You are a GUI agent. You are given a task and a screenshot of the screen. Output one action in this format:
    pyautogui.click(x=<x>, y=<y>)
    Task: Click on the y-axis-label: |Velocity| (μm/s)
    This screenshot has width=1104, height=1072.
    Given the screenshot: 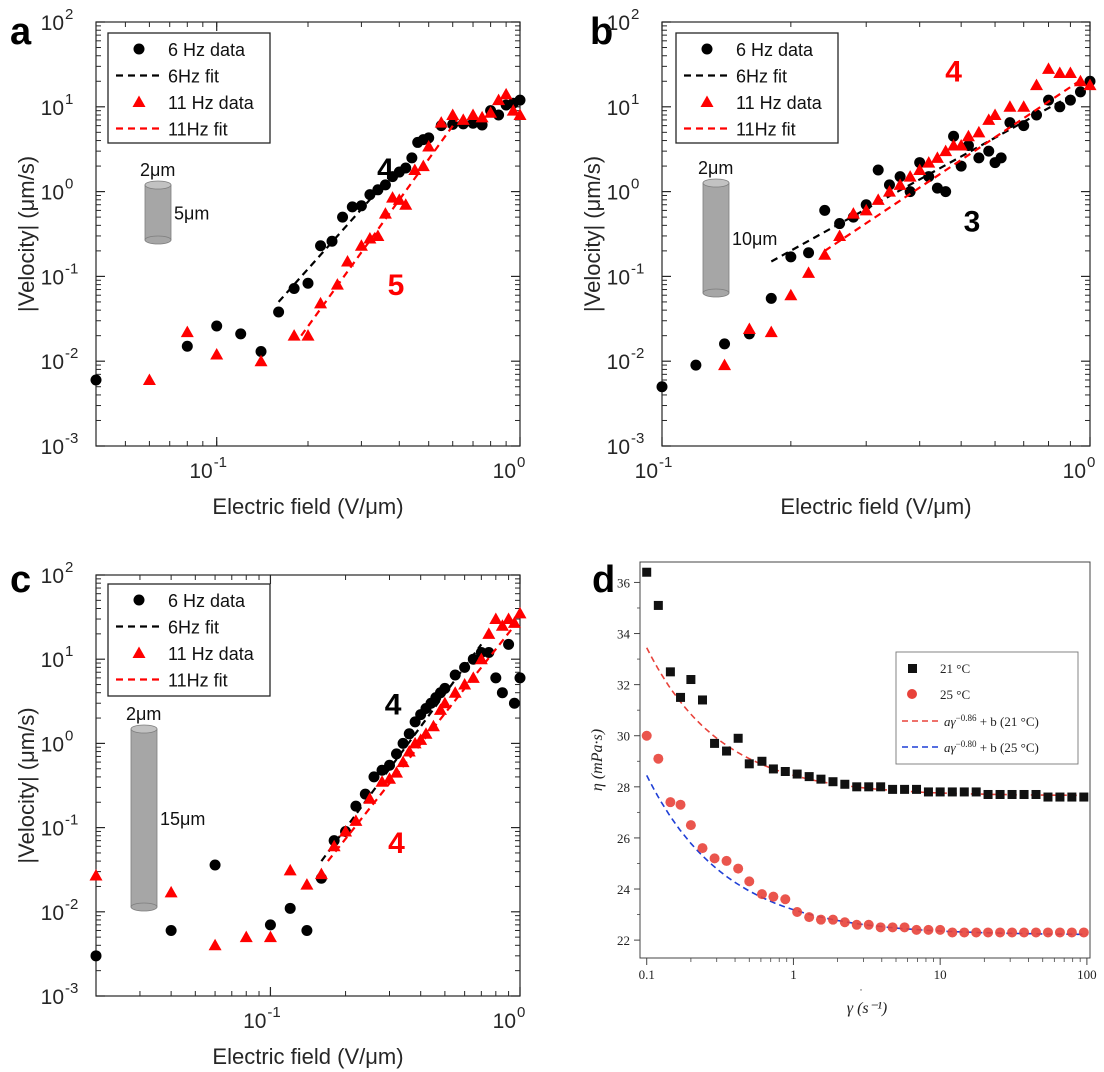 What is the action you would take?
    pyautogui.click(x=592, y=234)
    